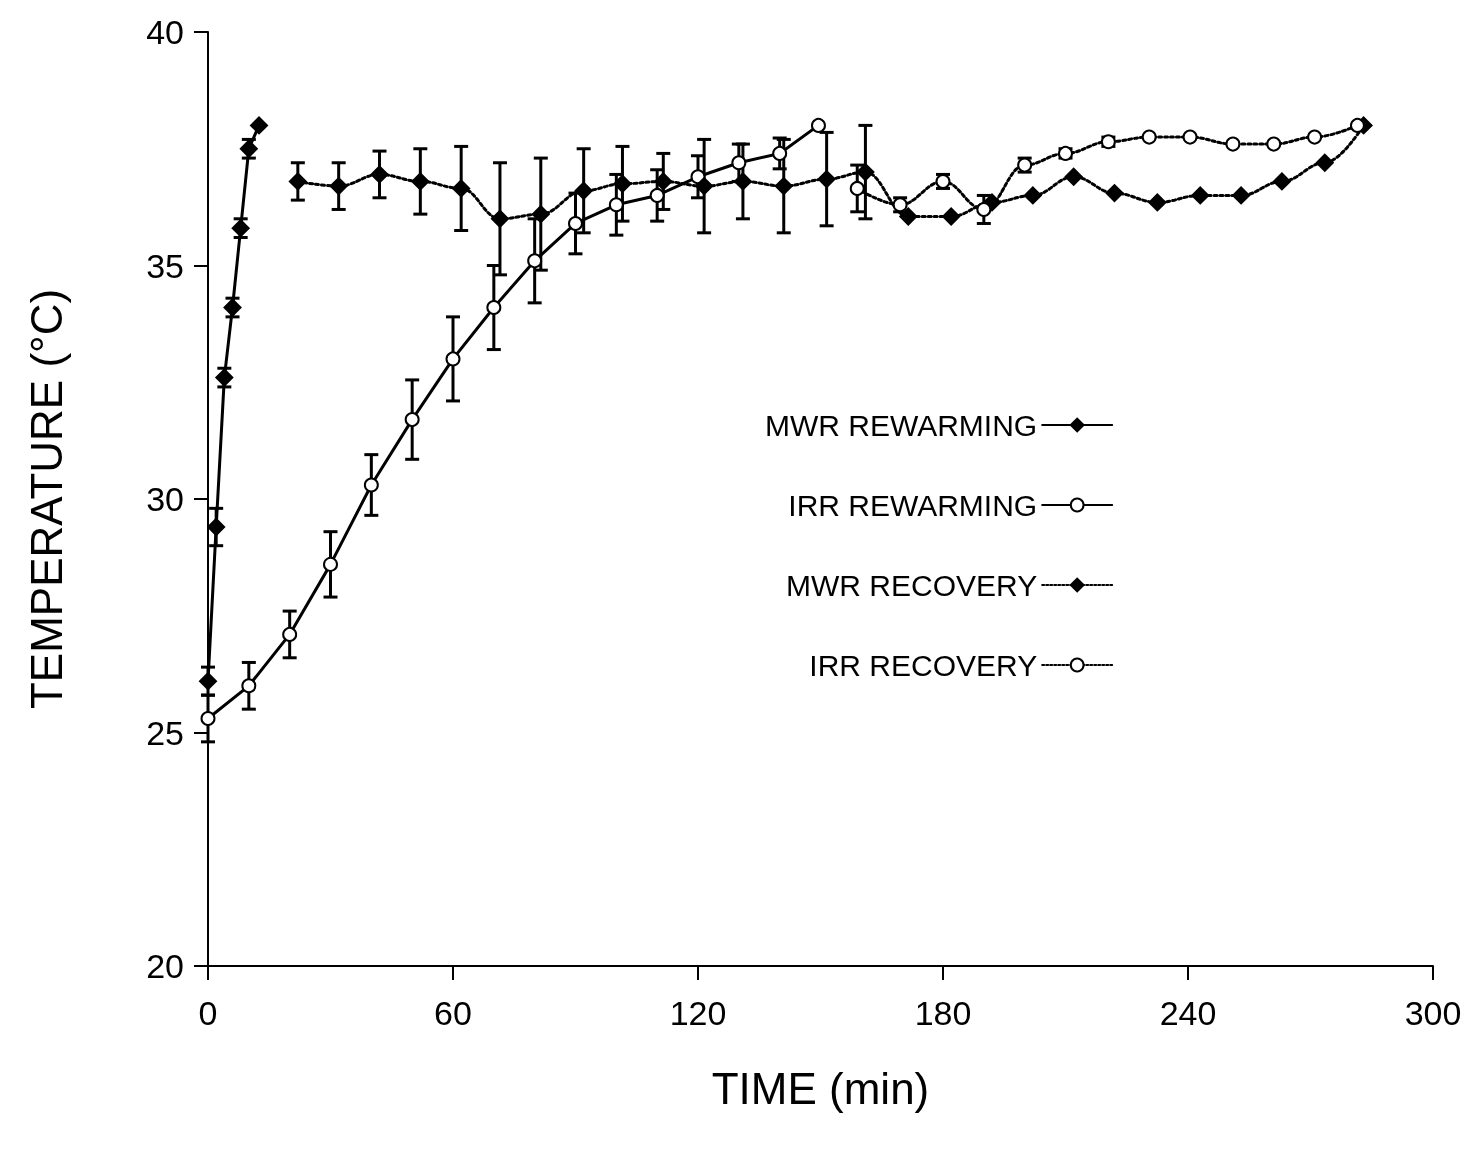 This screenshot has height=1167, width=1482. What do you see at coordinates (923, 665) in the screenshot?
I see `legend-label: IRR RECOVERY` at bounding box center [923, 665].